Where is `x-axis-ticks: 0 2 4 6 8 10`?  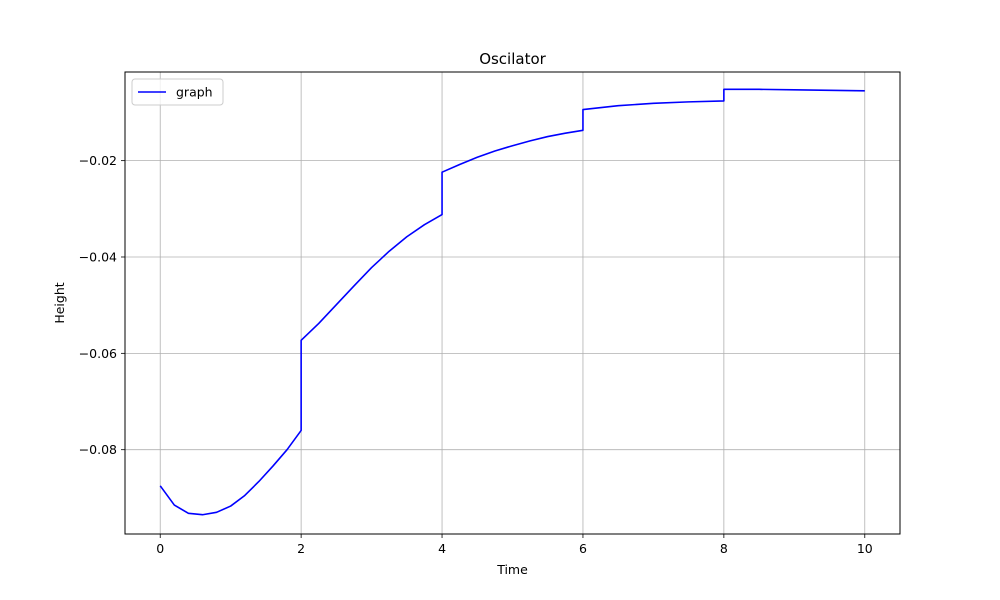 x-axis-ticks: 0 2 4 6 8 10 is located at coordinates (514, 545).